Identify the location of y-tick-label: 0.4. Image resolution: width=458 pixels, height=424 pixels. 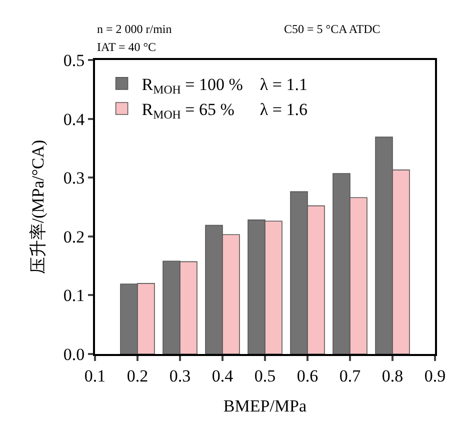
(74, 119).